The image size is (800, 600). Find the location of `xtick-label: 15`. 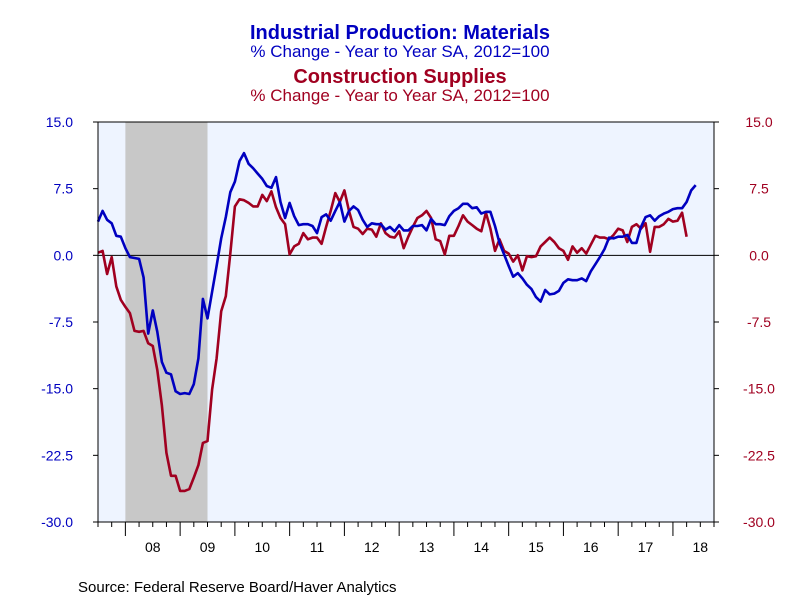

xtick-label: 15 is located at coordinates (536, 547).